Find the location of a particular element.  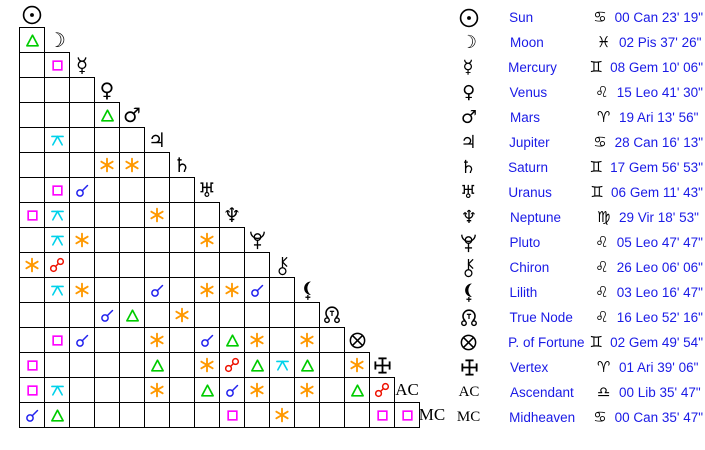

aspect-cell-moon-sun is located at coordinates (32, 40).